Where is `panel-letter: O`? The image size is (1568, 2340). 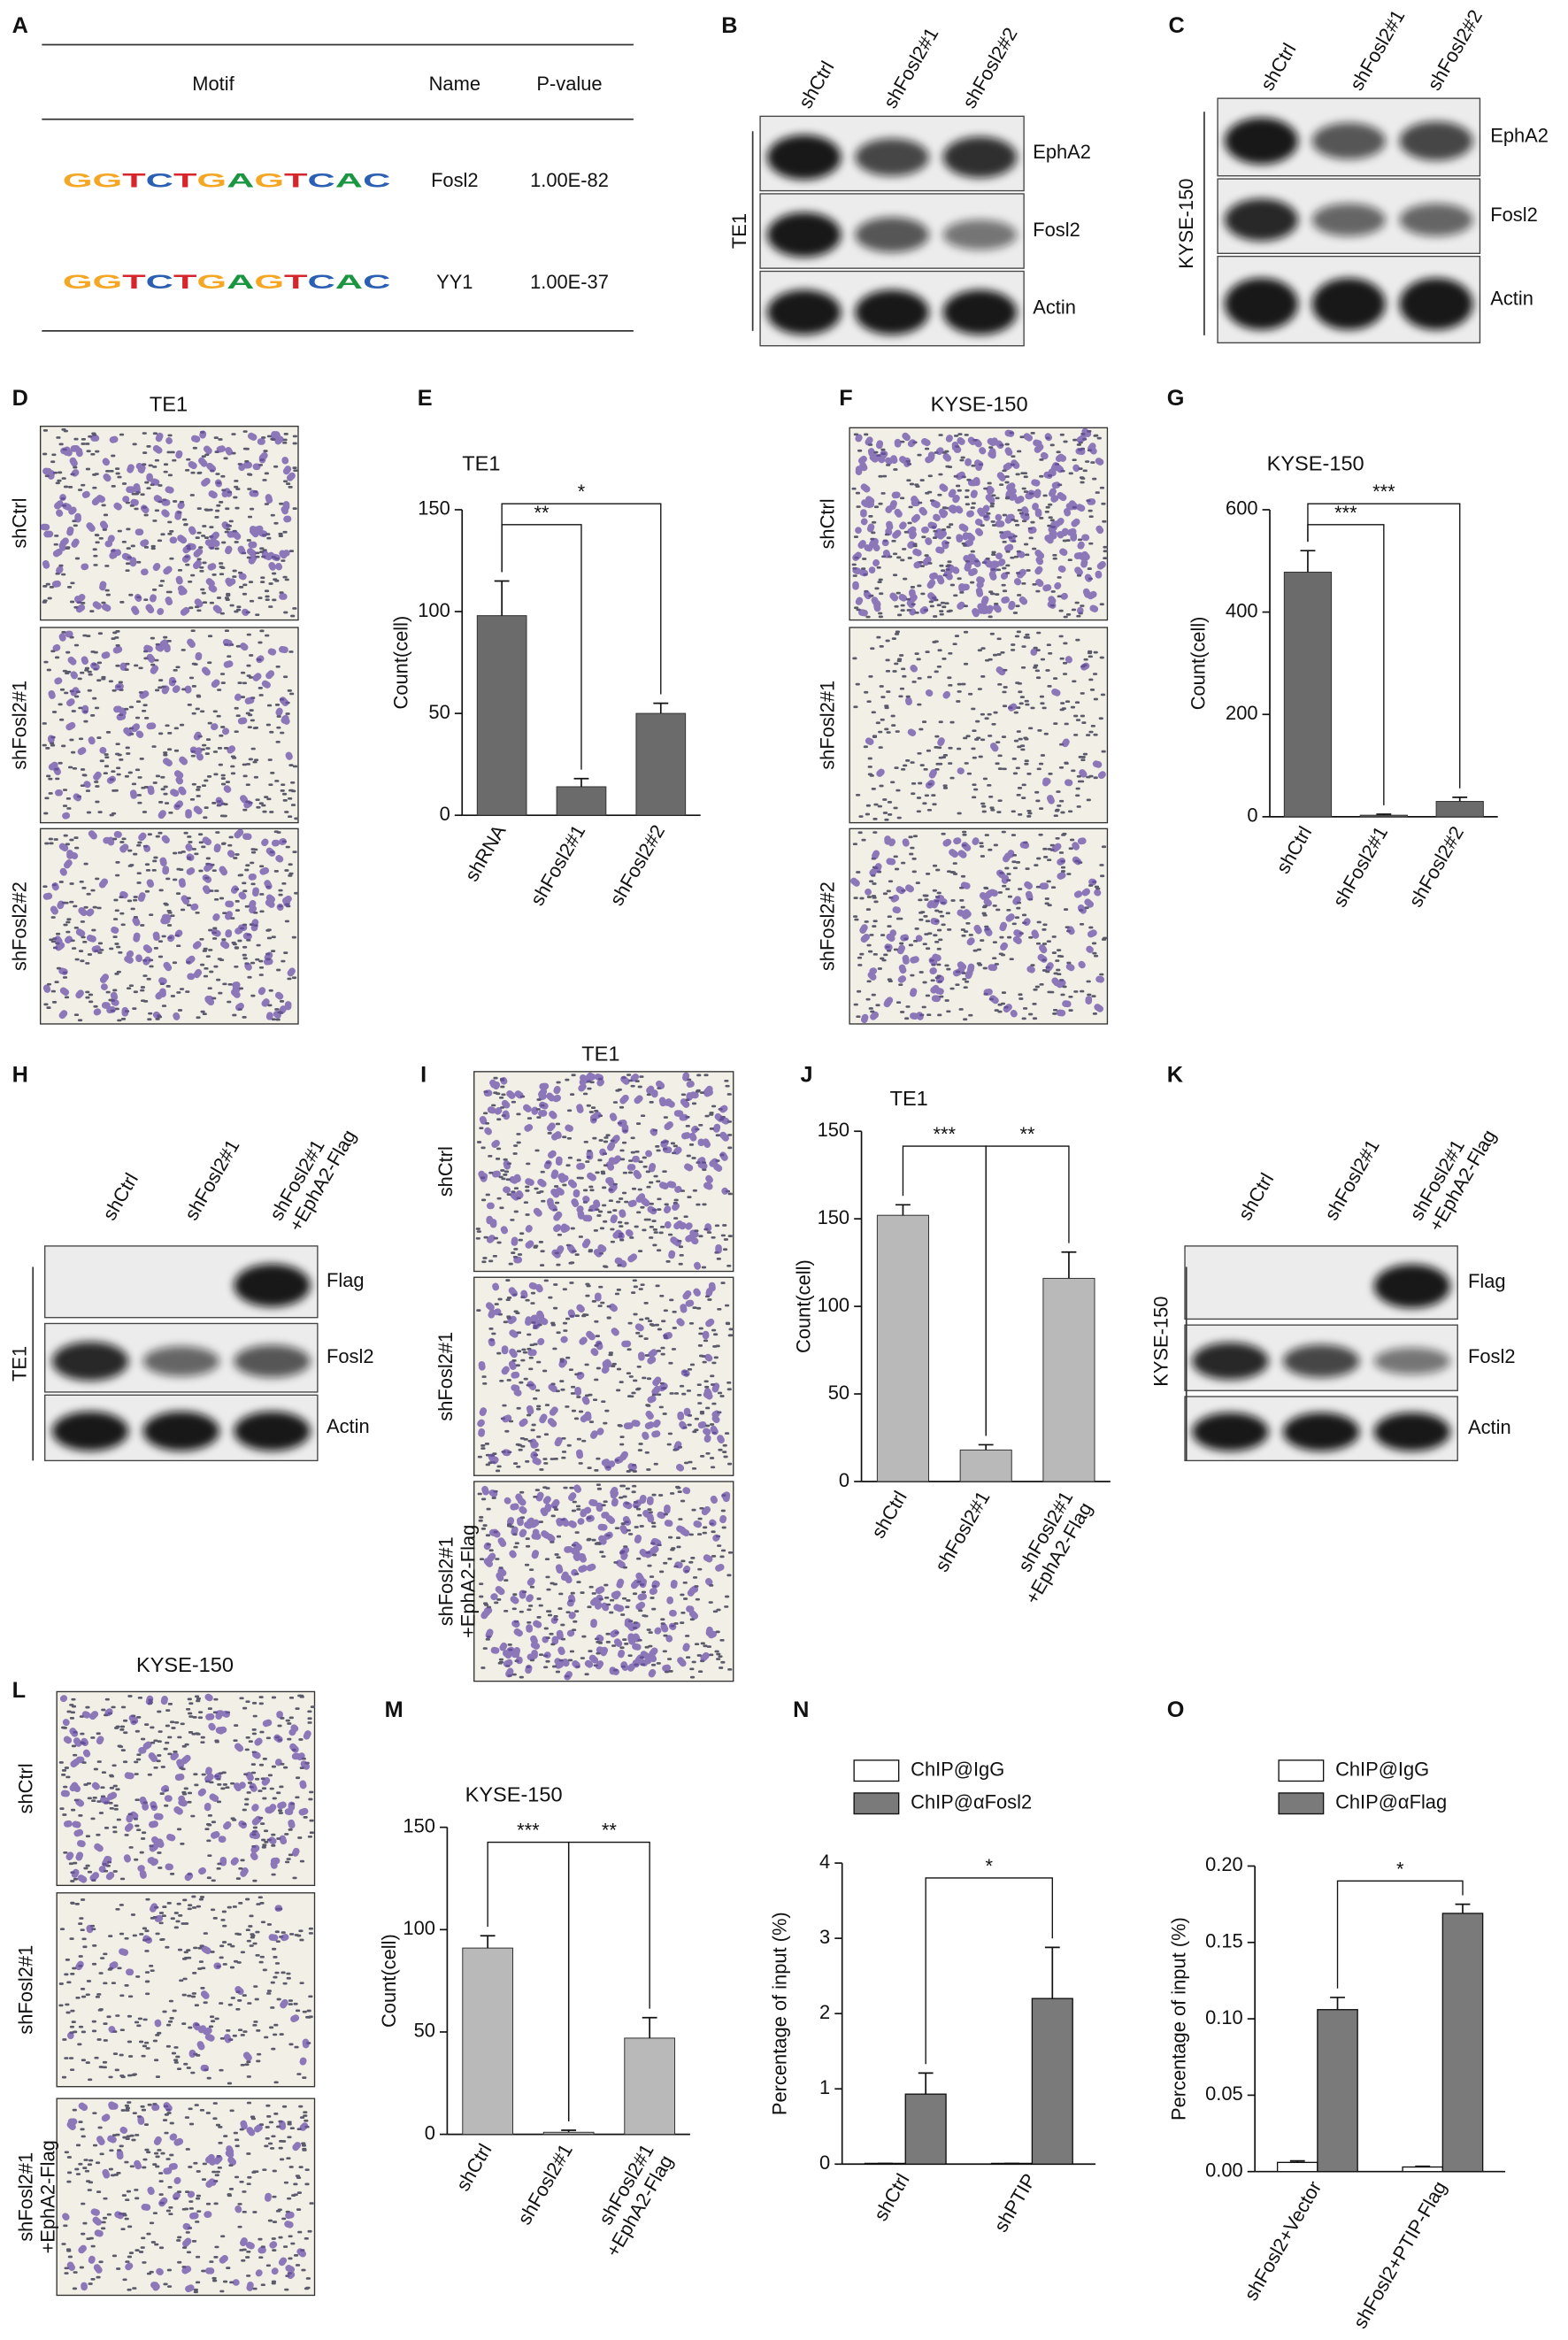 panel-letter: O is located at coordinates (1176, 1709).